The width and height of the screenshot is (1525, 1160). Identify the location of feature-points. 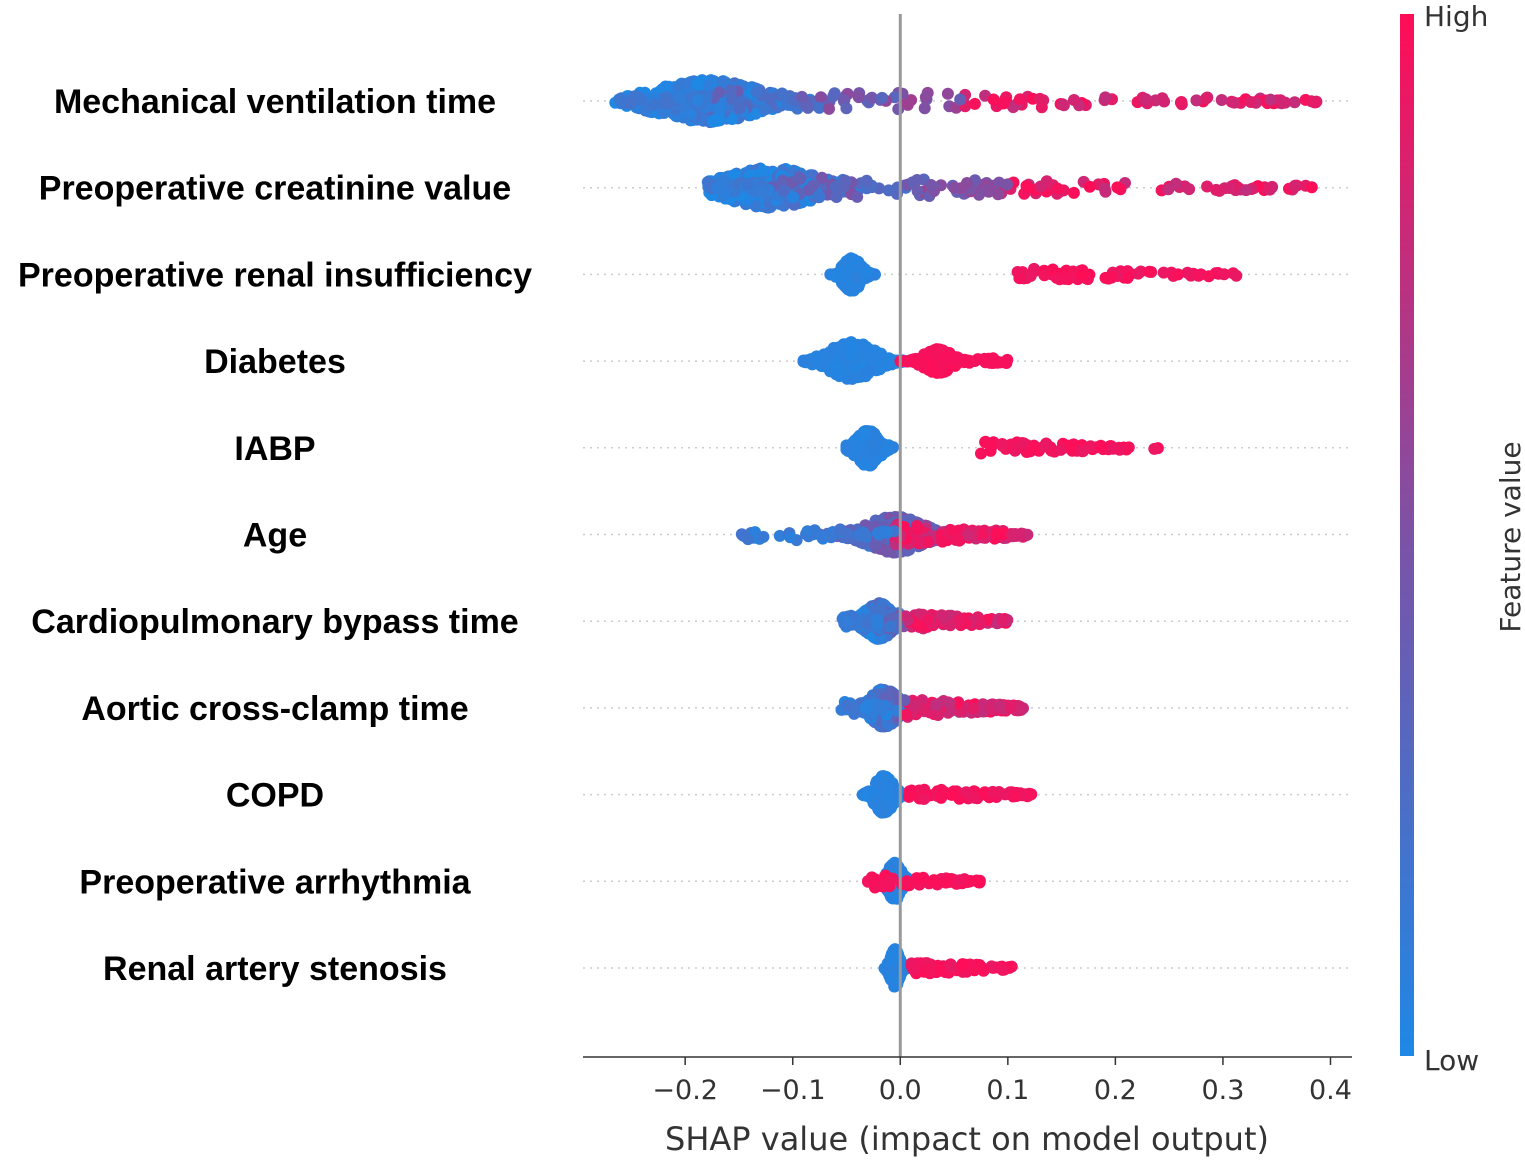
(932, 708).